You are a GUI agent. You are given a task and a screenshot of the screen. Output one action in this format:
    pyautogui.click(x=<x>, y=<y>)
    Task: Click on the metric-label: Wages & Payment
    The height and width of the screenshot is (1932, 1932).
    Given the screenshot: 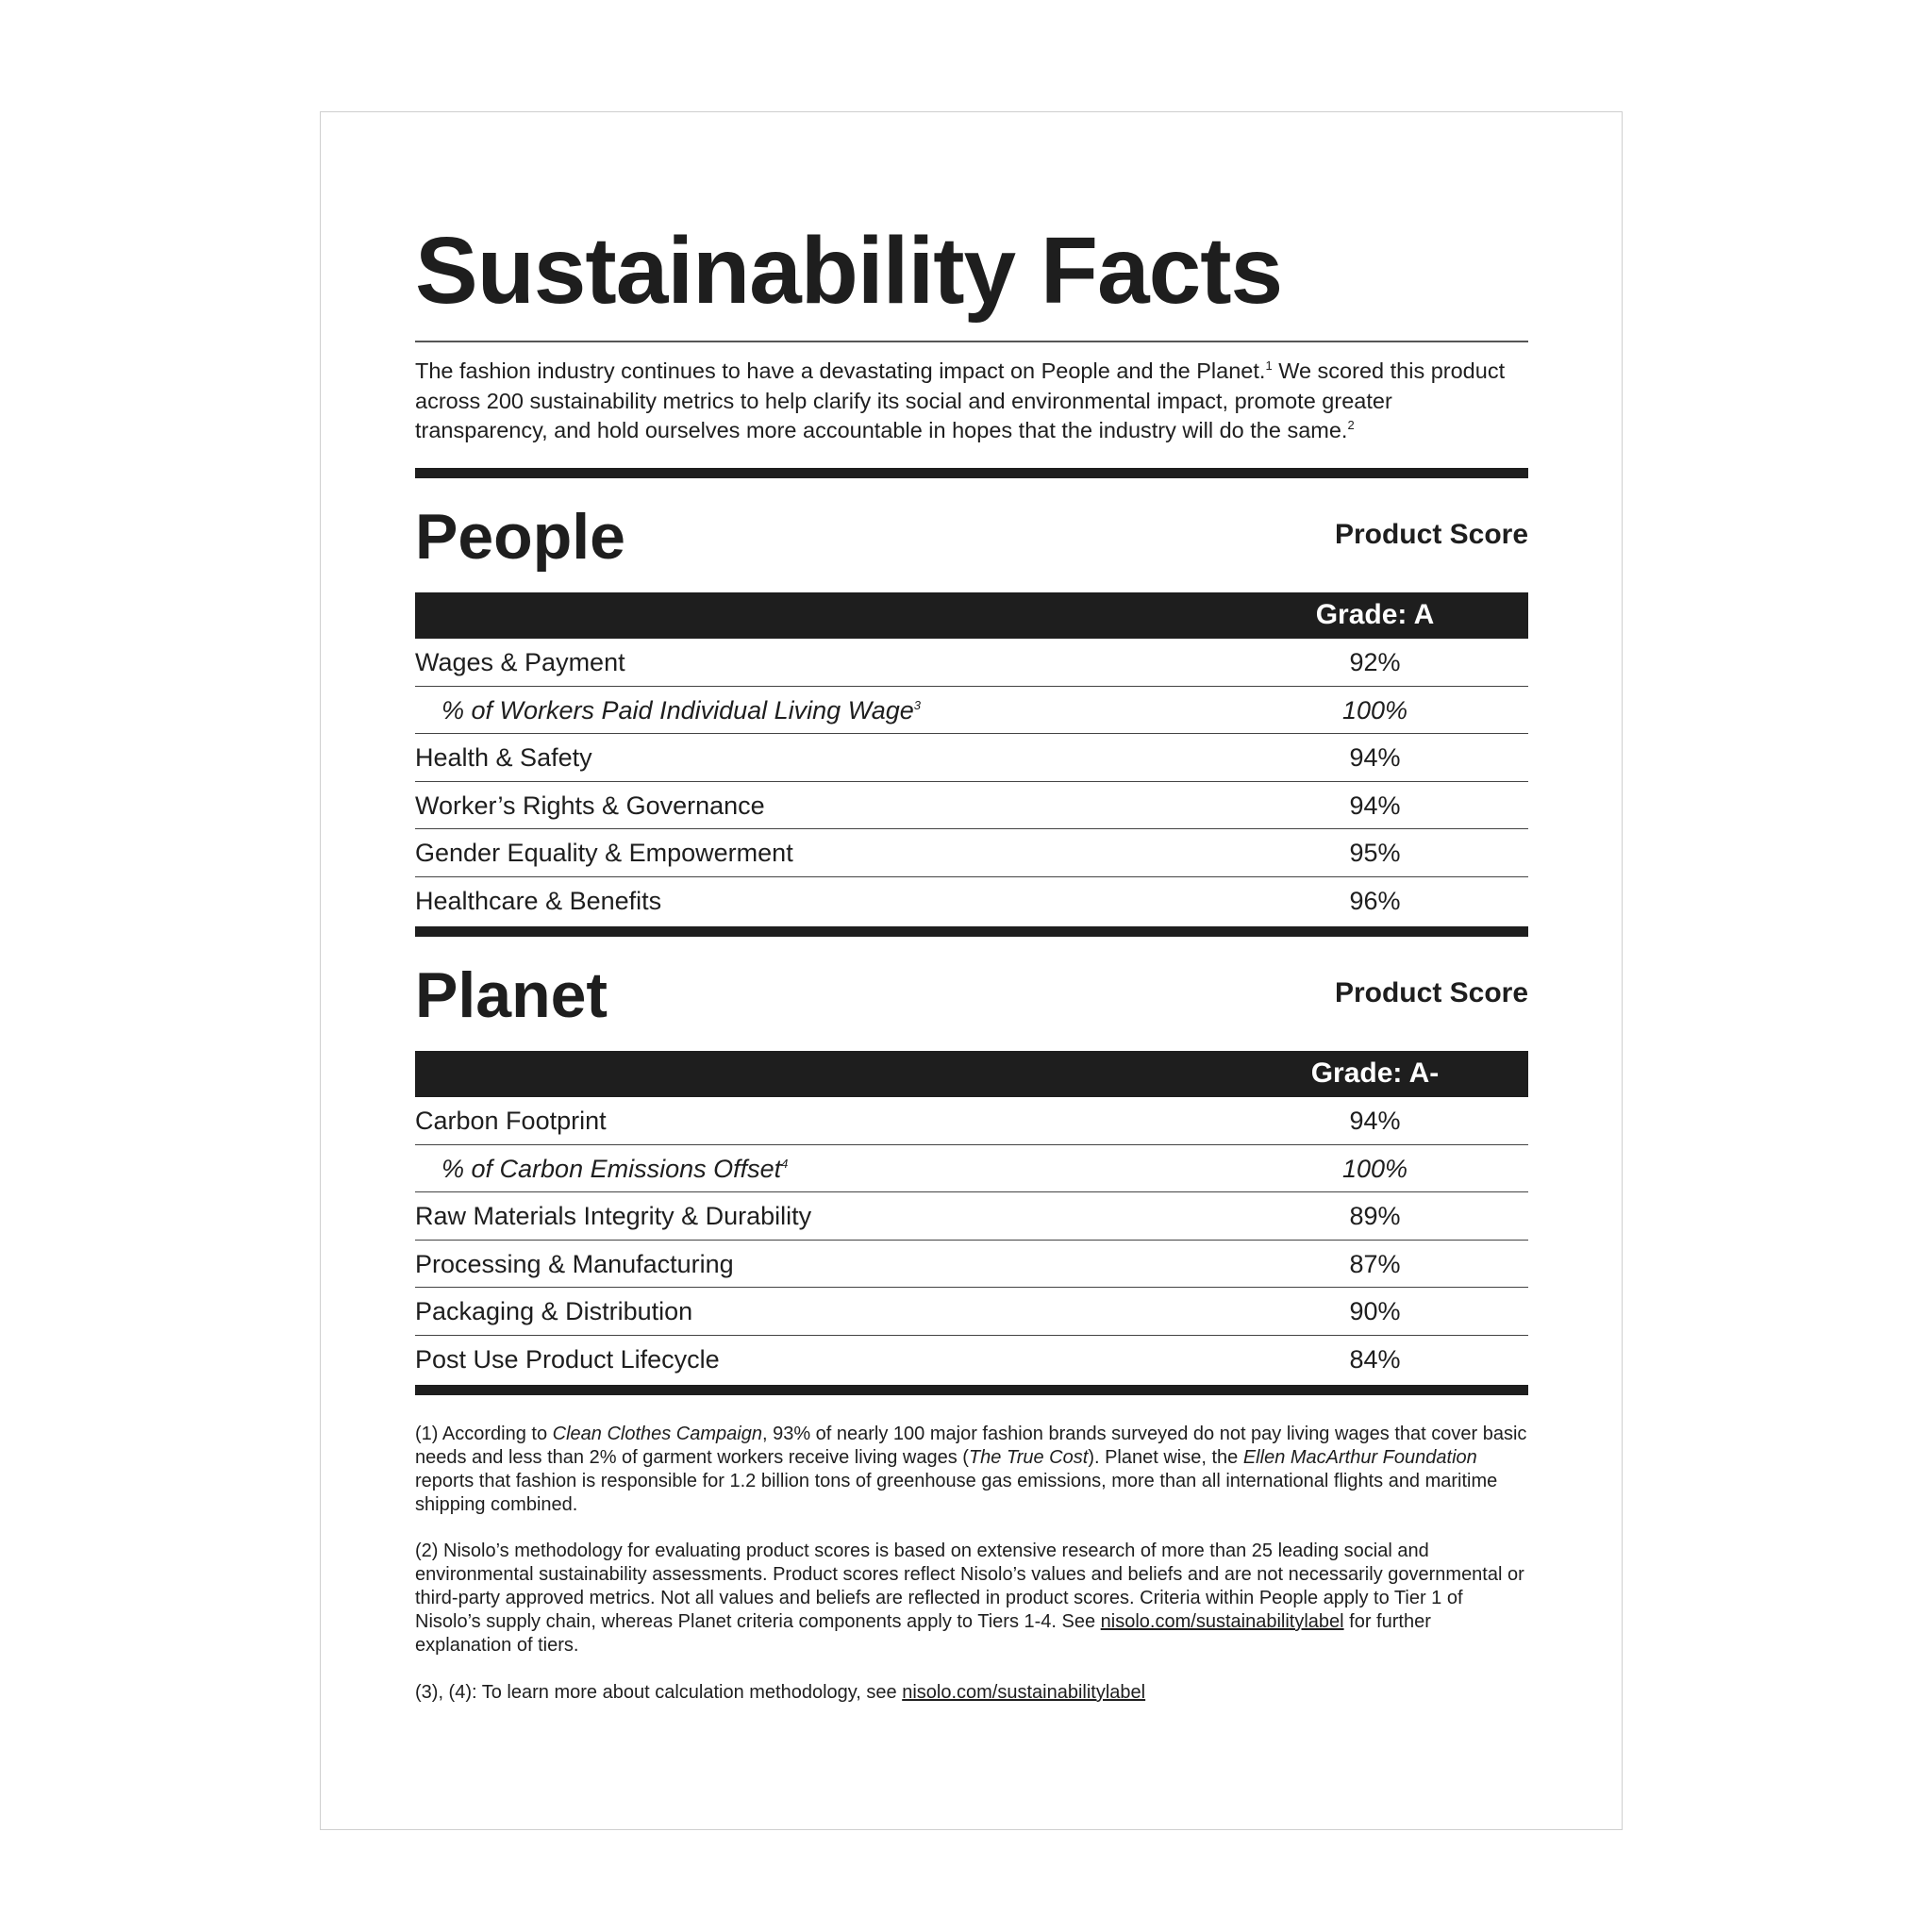 What is the action you would take?
    pyautogui.click(x=520, y=662)
    